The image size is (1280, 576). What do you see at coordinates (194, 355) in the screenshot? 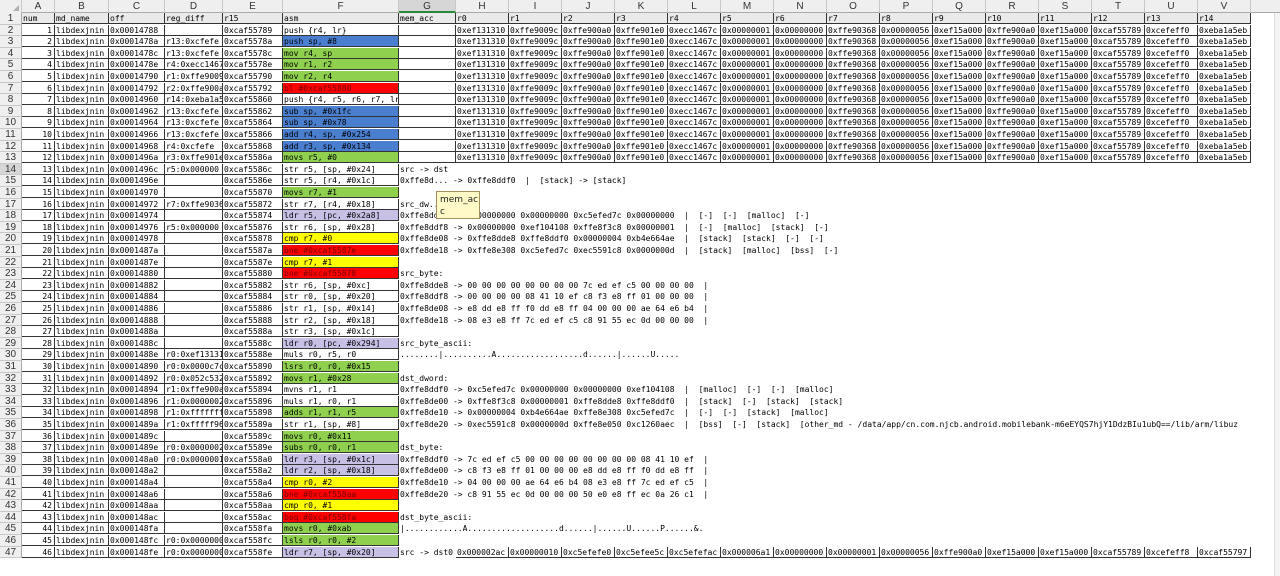
I see `cell-d30: r0:0xef13131` at bounding box center [194, 355].